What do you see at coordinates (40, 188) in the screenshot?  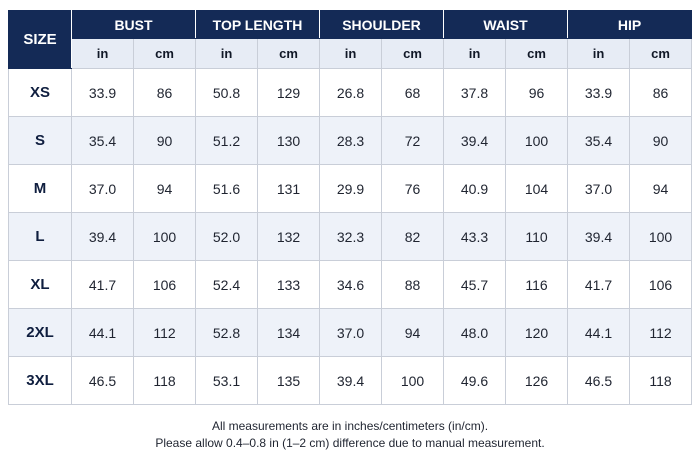 I see `size-cell: M` at bounding box center [40, 188].